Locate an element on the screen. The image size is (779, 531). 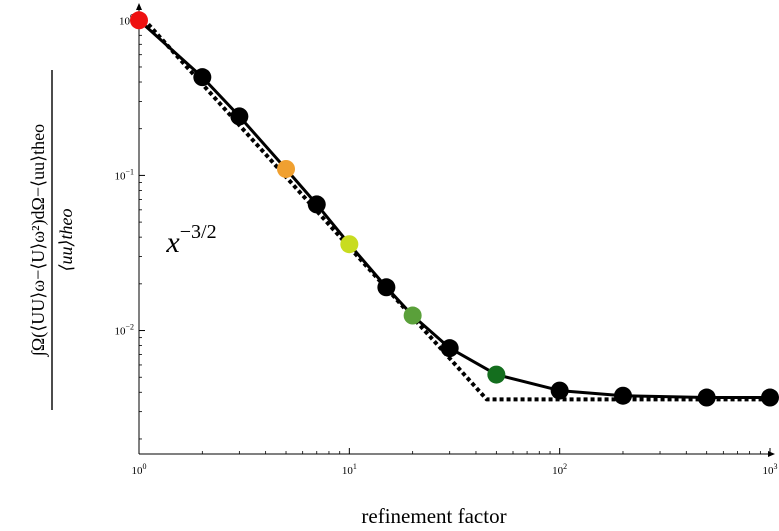
x-tick-label: 10² is located at coordinates (559, 469).